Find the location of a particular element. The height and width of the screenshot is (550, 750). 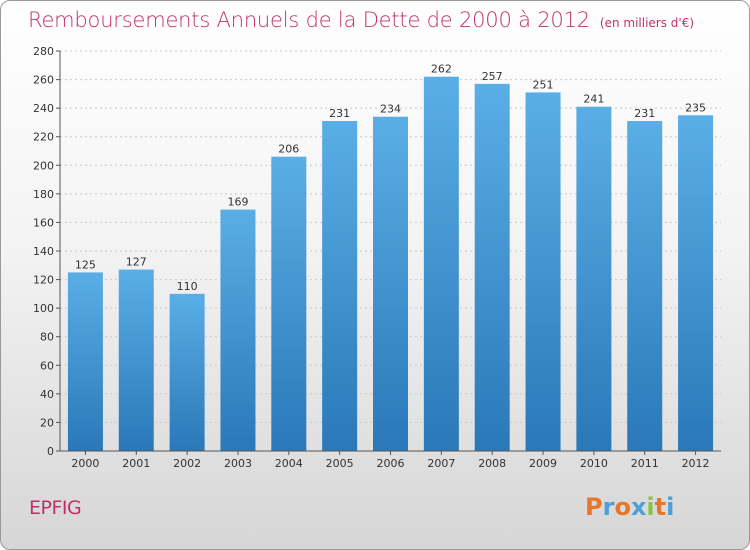

data-label: 234 is located at coordinates (390, 109).